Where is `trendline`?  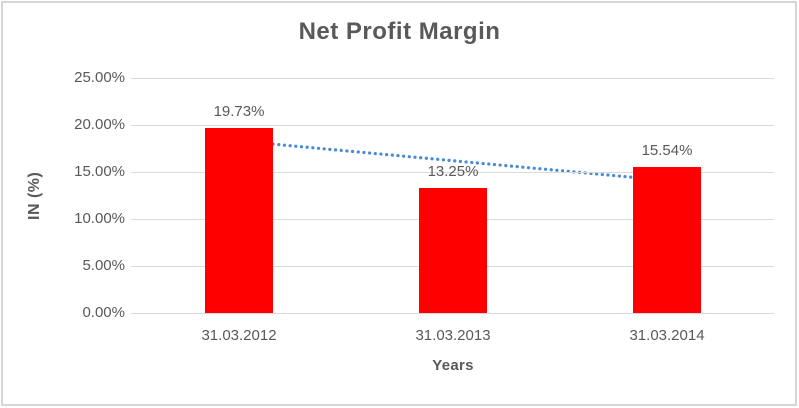 trendline is located at coordinates (453, 161).